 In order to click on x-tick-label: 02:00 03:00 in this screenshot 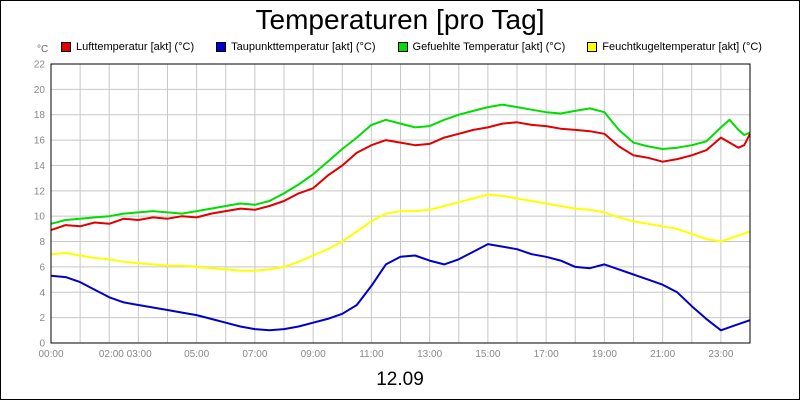, I will do `click(125, 354)`.